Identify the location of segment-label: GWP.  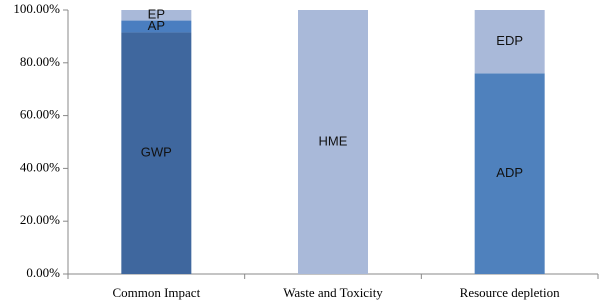
(156, 152).